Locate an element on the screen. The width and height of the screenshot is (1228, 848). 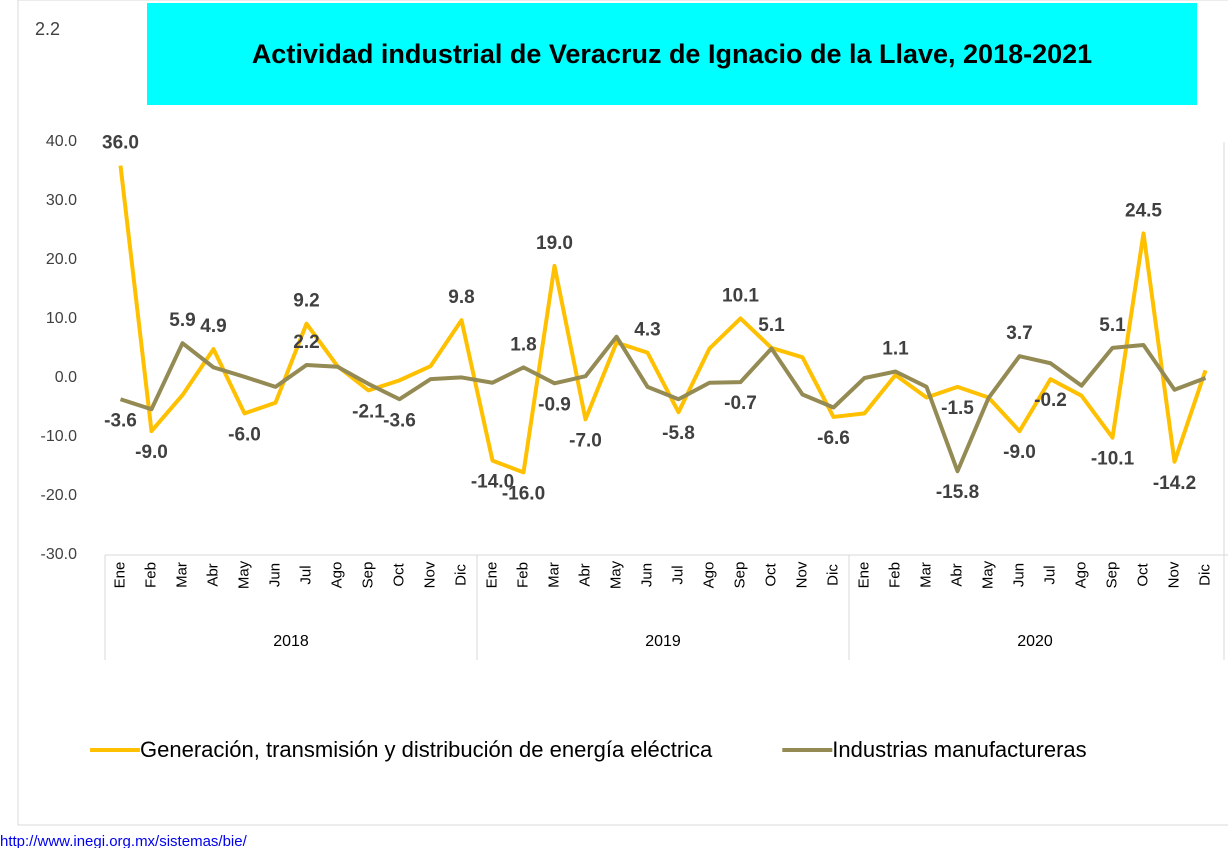
data-label: 2.2 is located at coordinates (306, 342).